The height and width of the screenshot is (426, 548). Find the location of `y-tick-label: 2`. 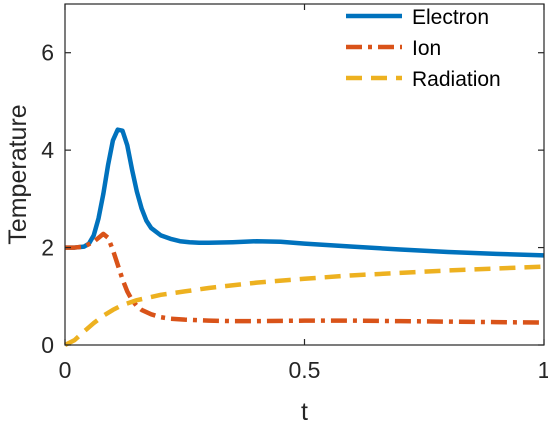

y-tick-label: 2 is located at coordinates (47, 248).